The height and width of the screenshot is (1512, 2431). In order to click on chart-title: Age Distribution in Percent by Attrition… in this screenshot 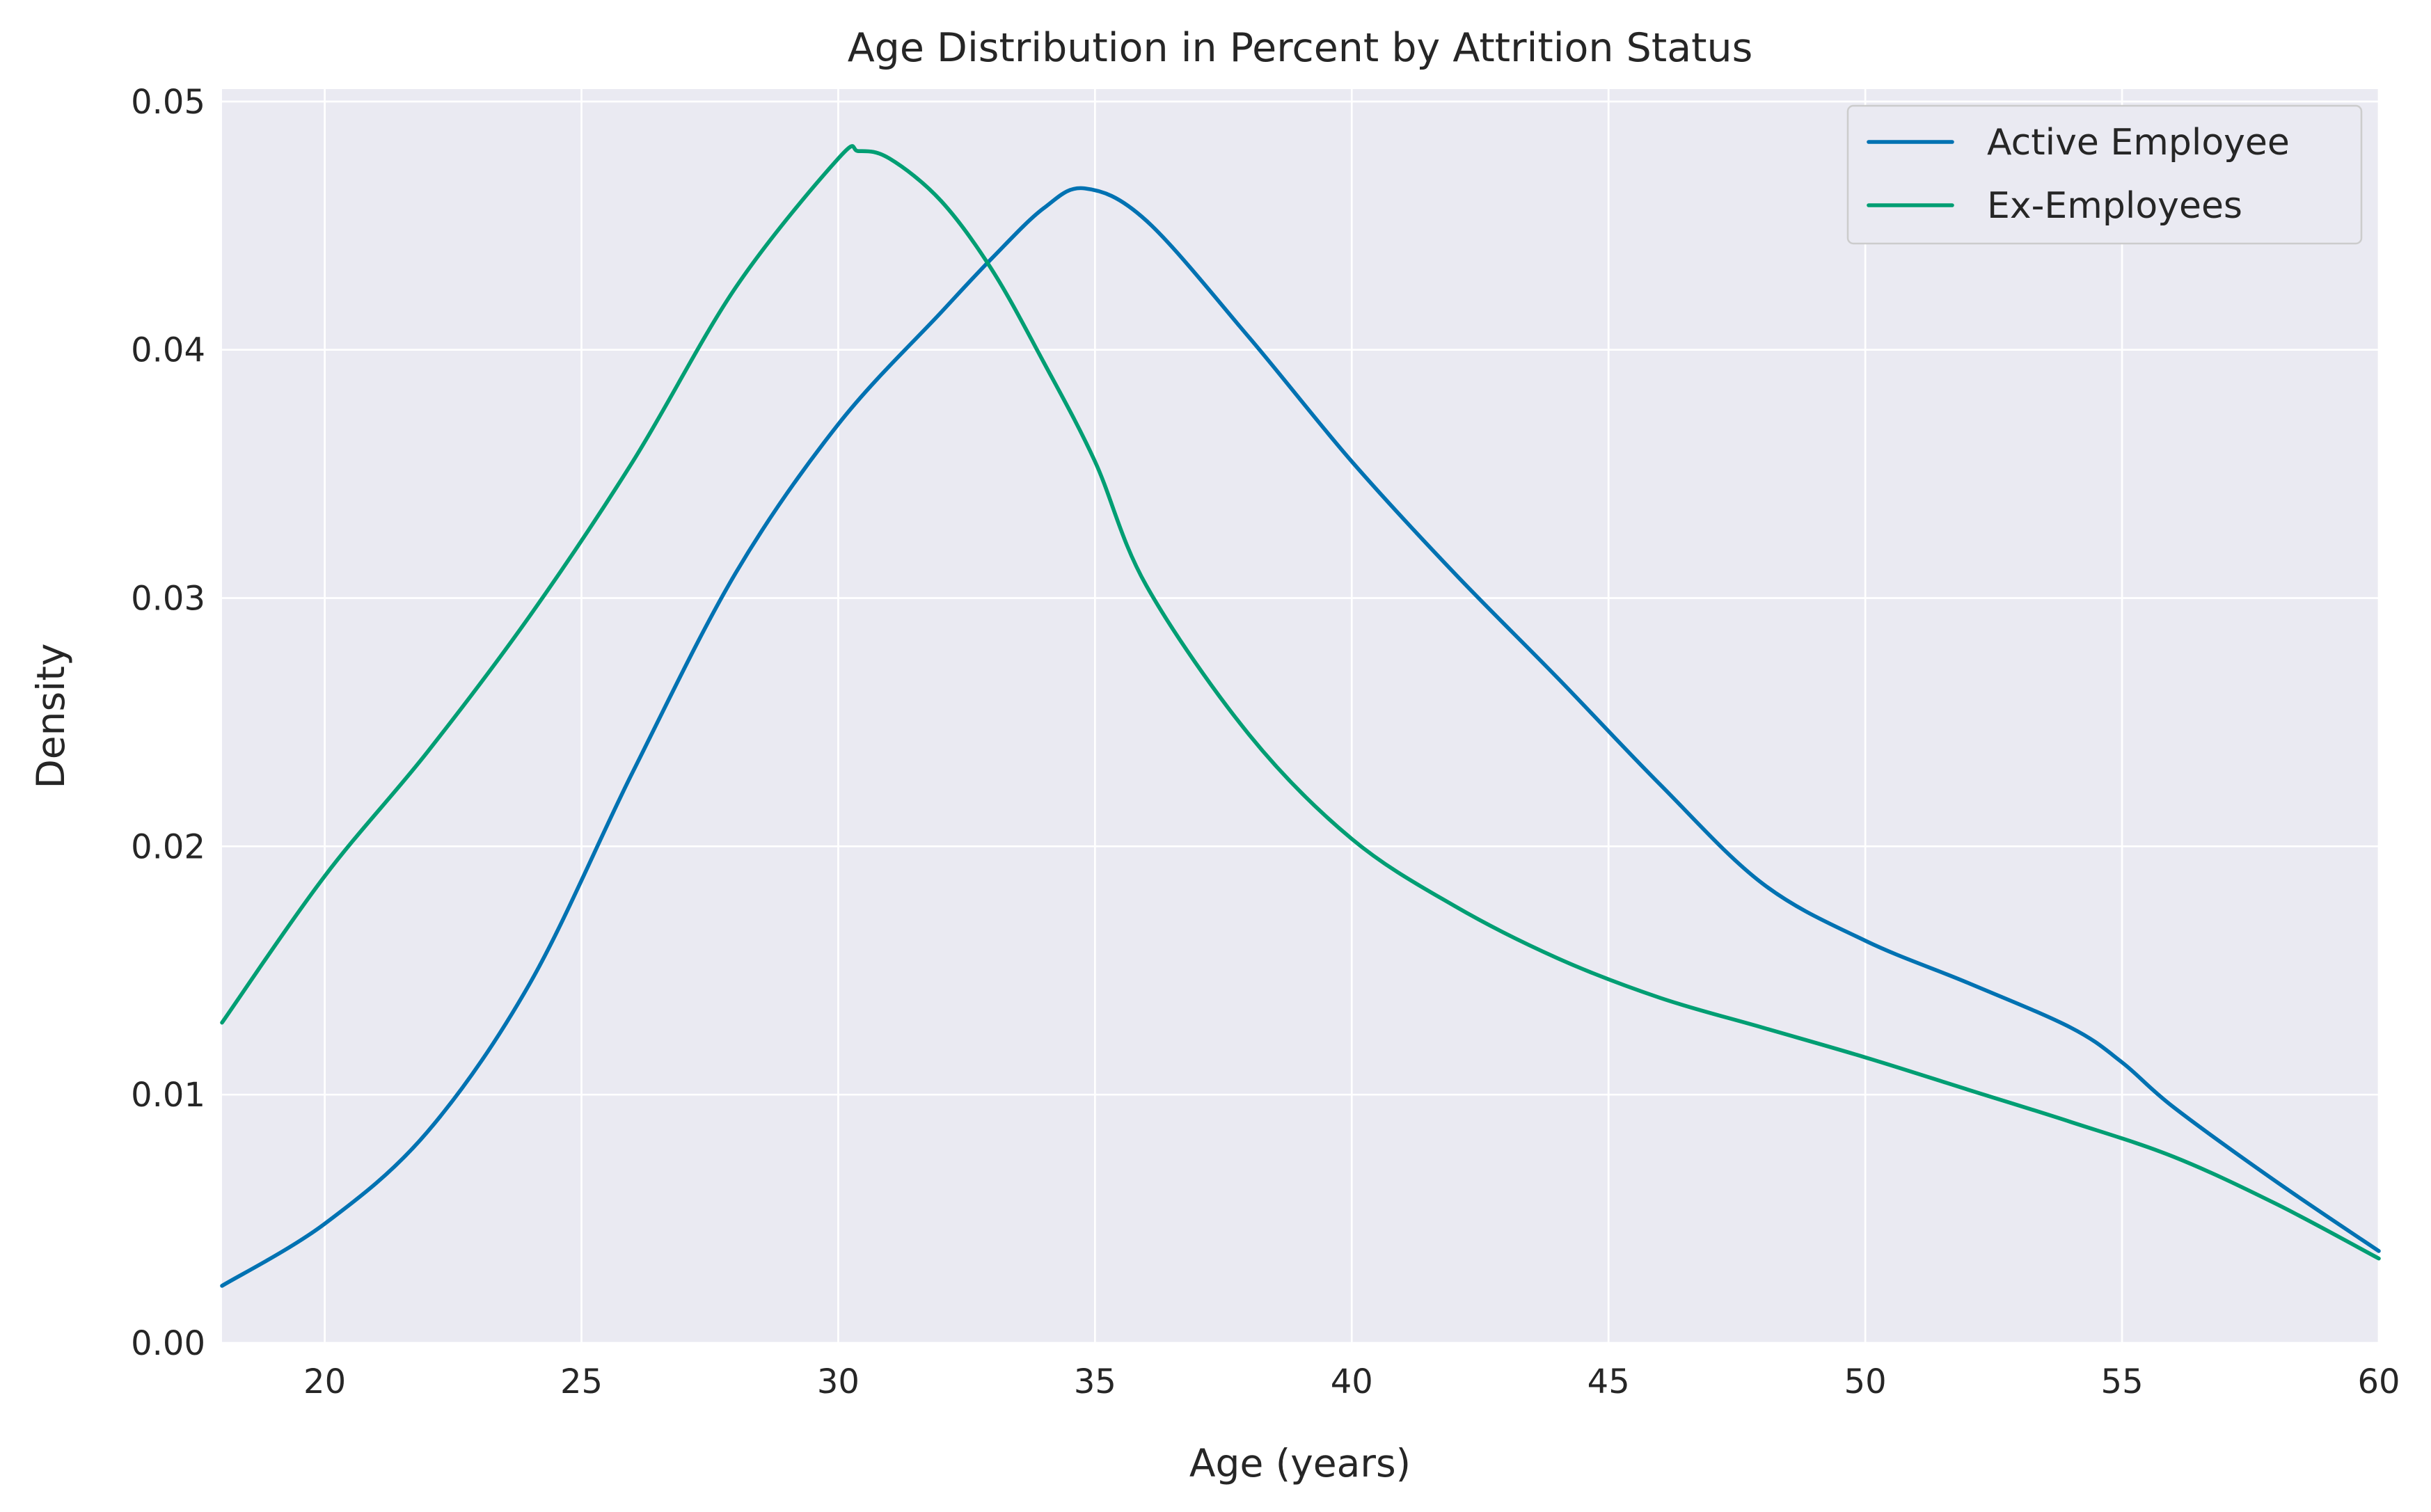, I will do `click(1300, 48)`.